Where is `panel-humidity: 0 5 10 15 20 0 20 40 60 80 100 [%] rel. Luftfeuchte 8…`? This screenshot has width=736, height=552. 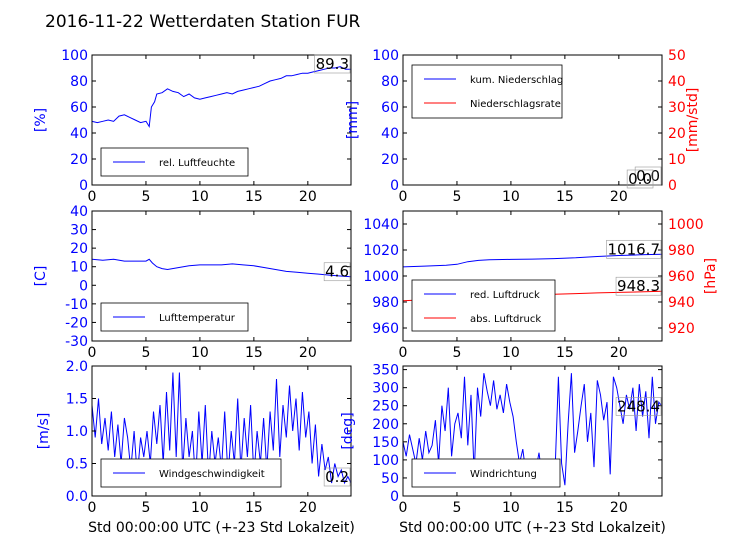
panel-humidity: 0 5 10 15 20 0 20 40 60 80 100 [%] rel. Luftfeuchte 8… is located at coordinates (192, 126).